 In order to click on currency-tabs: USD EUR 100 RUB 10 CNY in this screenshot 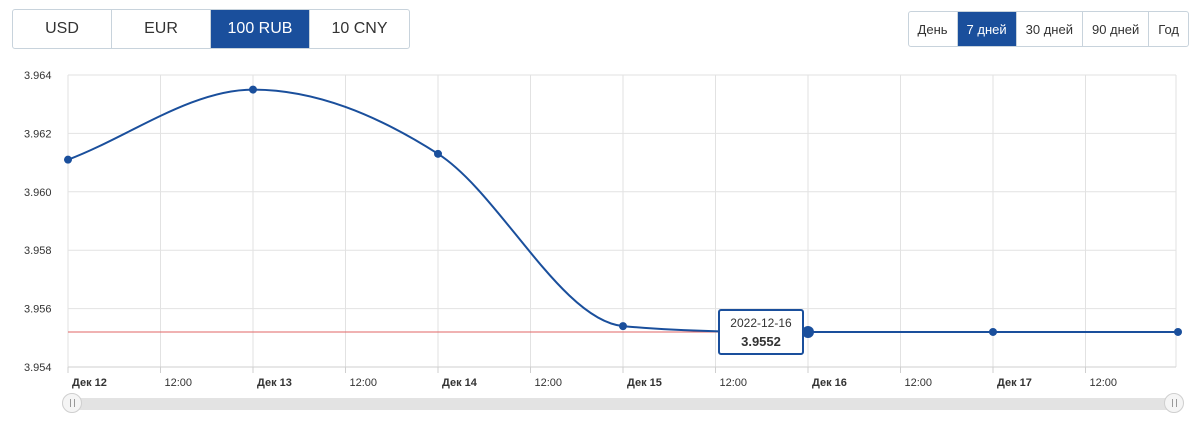, I will do `click(211, 29)`.